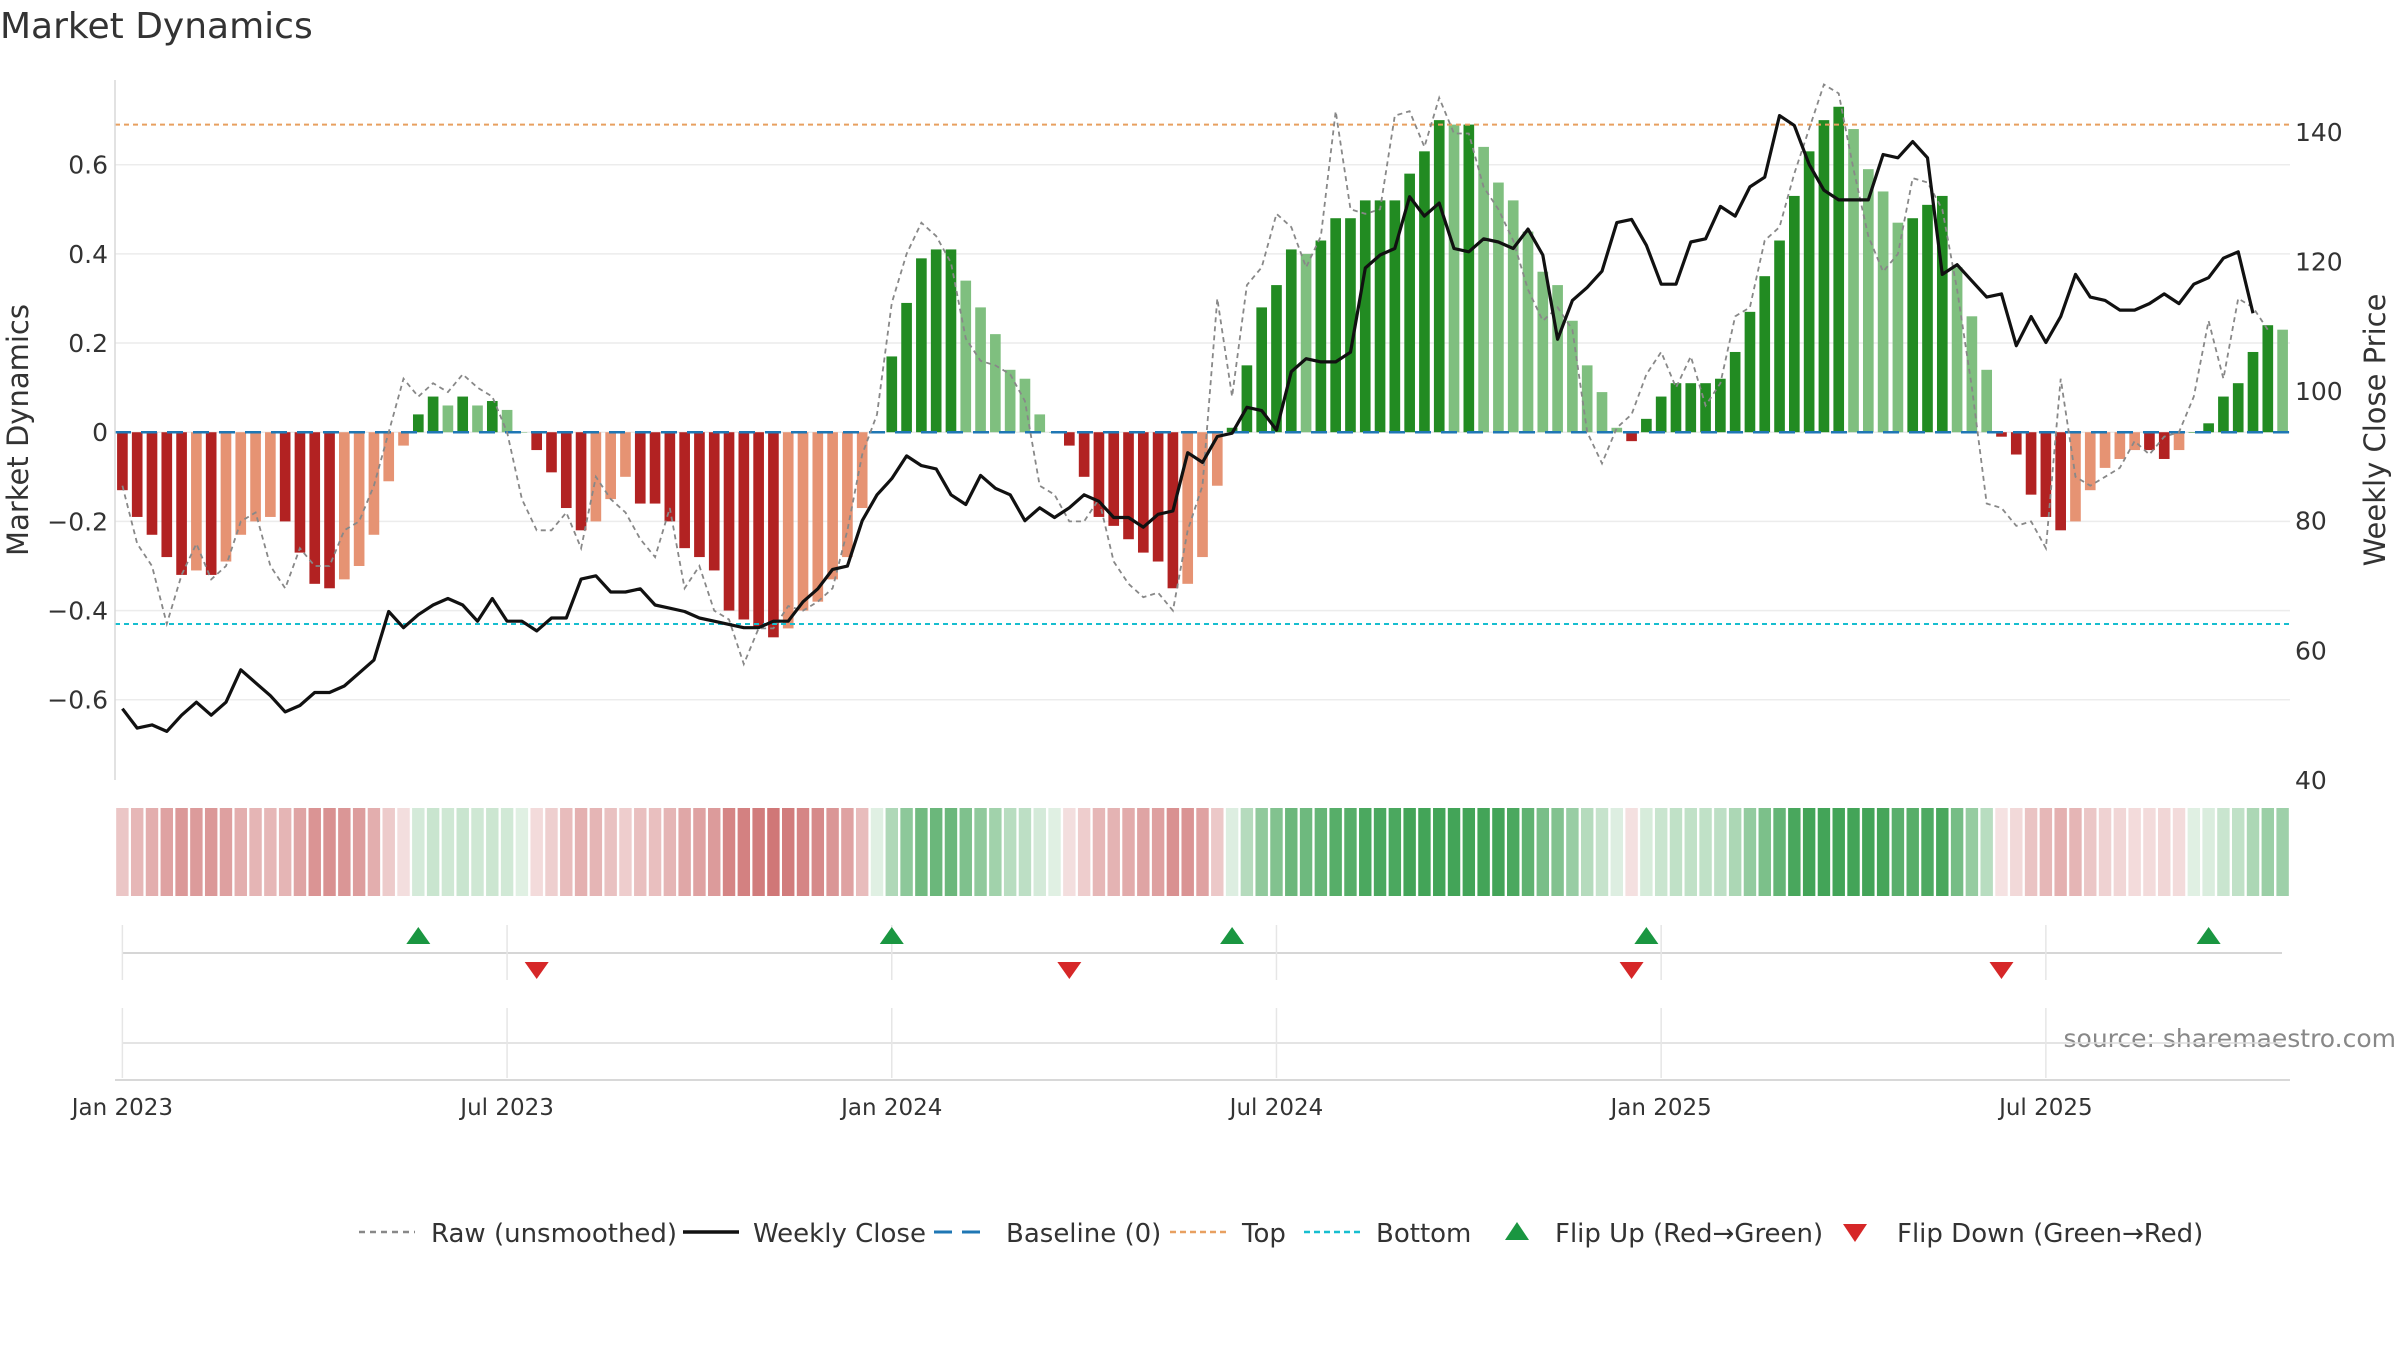  I want to click on legend-flip-down-swatch, so click(1855, 1233).